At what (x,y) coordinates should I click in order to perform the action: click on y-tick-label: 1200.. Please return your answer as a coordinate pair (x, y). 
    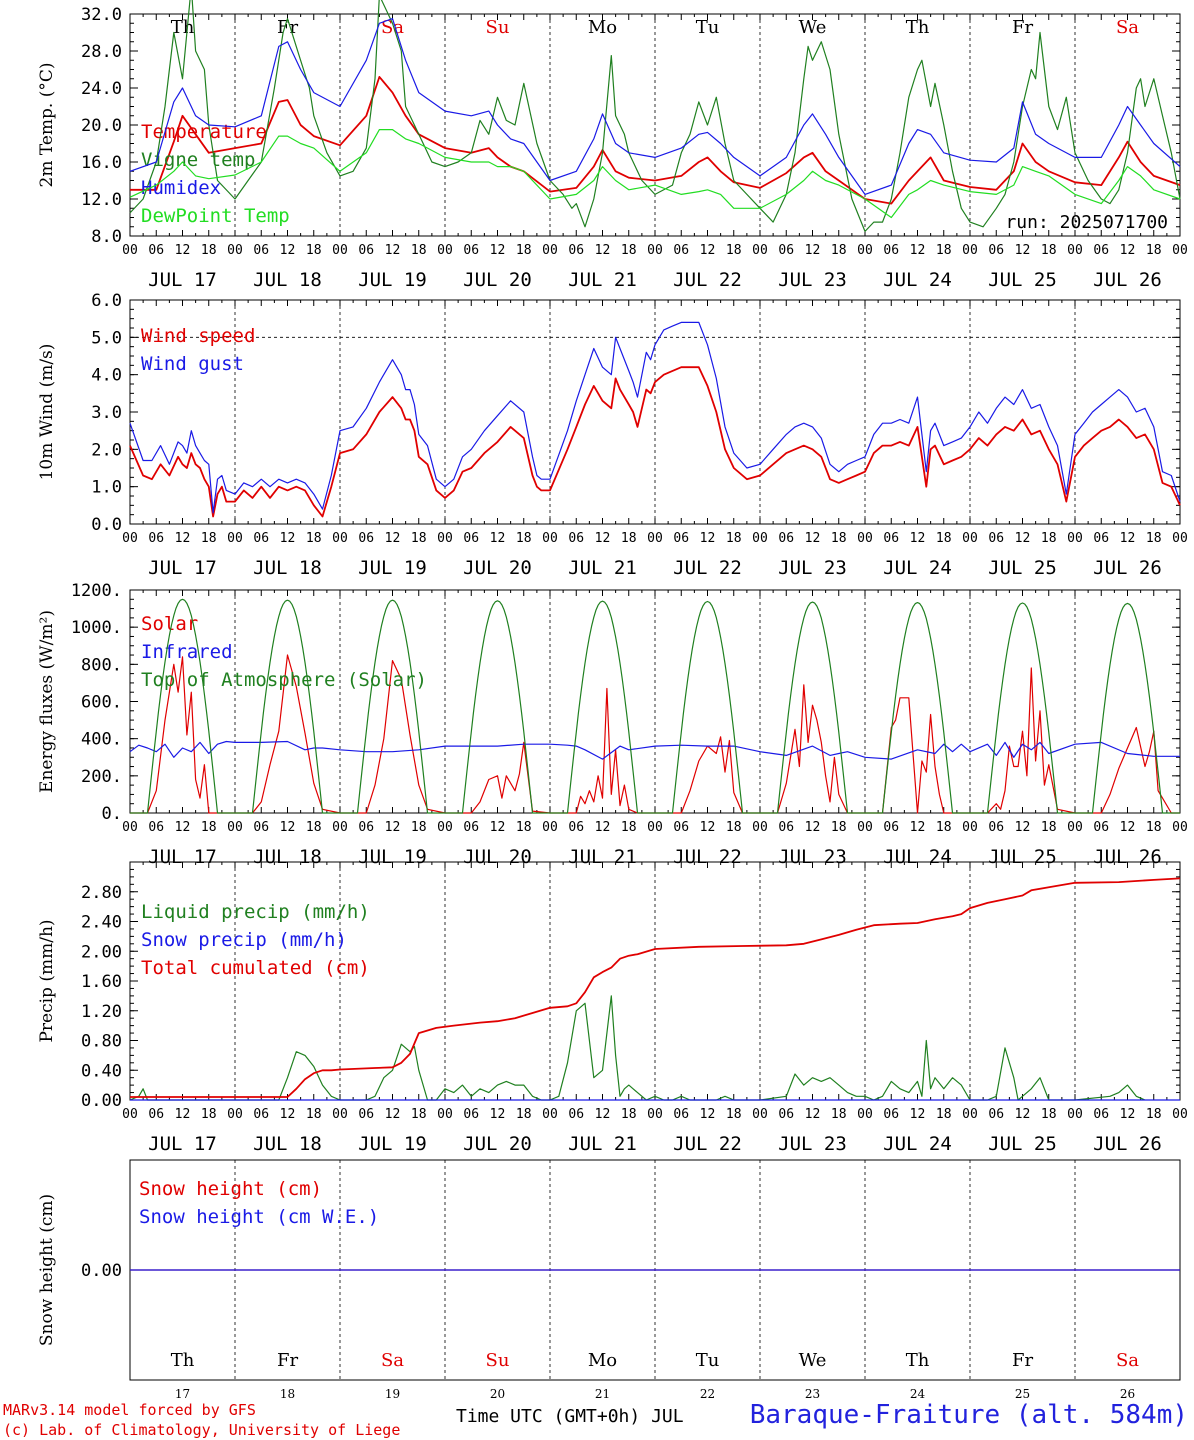
    Looking at the image, I should click on (96, 591).